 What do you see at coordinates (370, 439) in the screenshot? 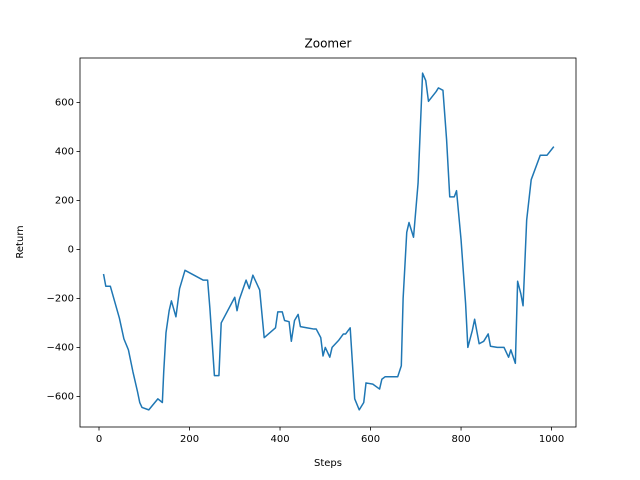
I see `x-tick-label: 600` at bounding box center [370, 439].